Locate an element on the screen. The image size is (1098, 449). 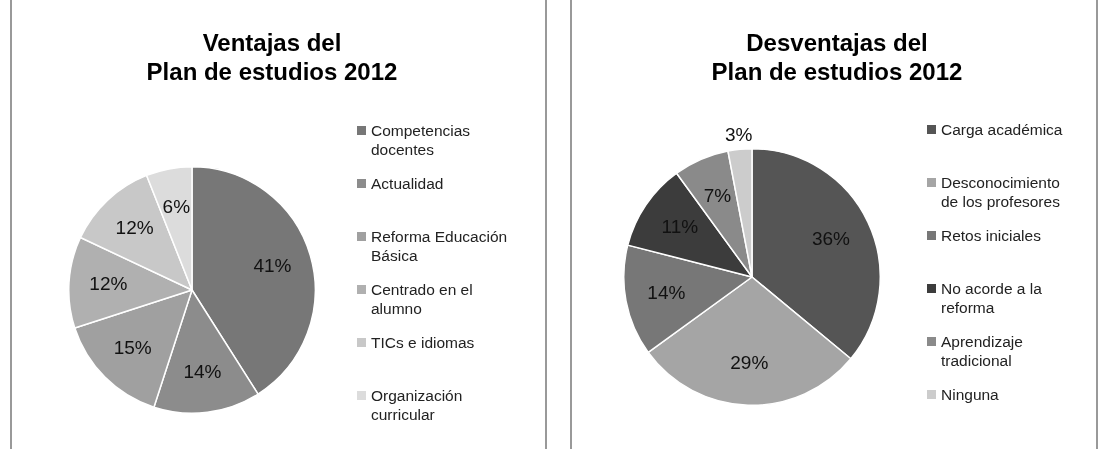
legend-label: Carga académica is located at coordinates (1002, 129).